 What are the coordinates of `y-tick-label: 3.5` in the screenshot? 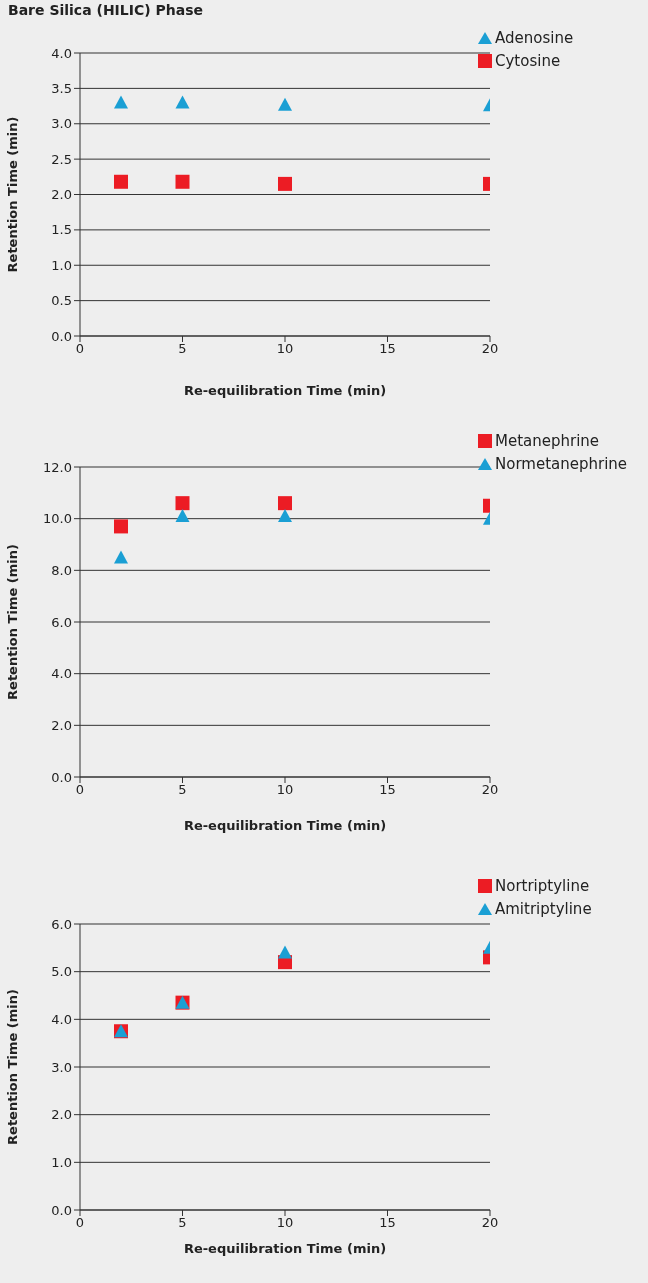 It's located at (61, 88).